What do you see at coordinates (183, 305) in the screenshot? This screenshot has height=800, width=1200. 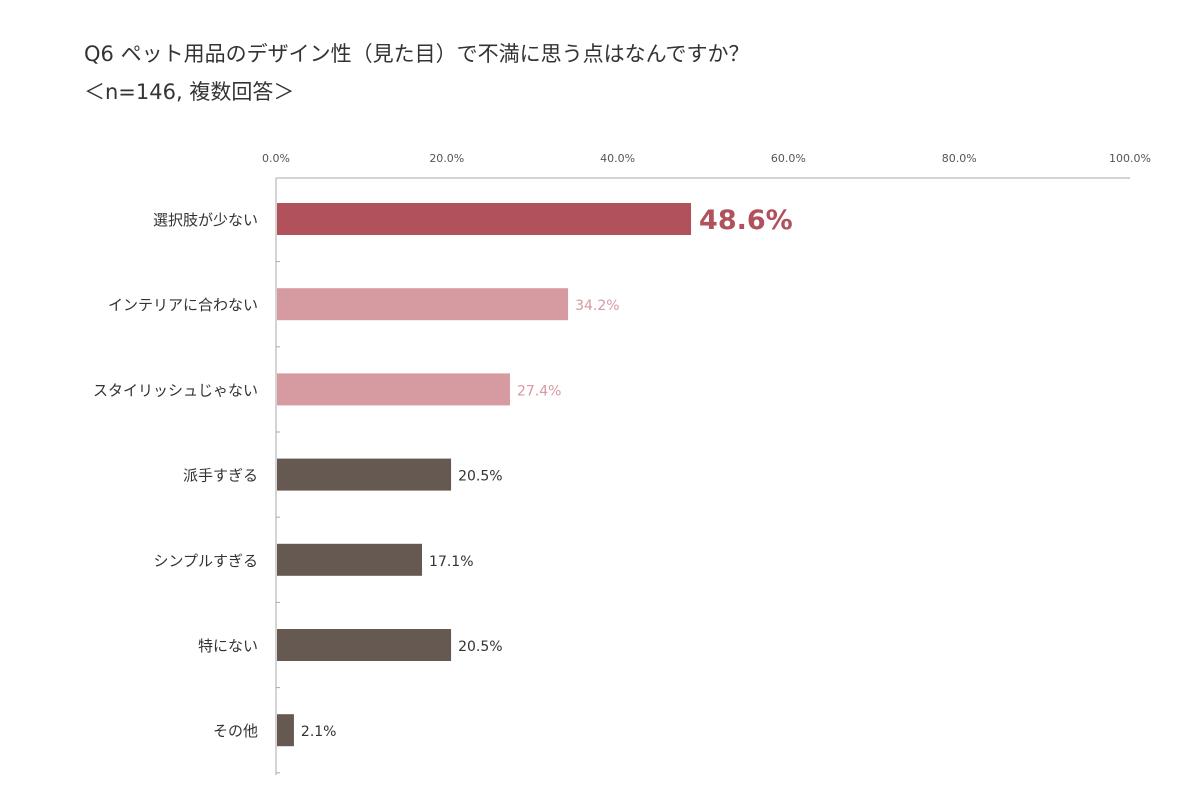 I see `category-label: インテリアに合わない` at bounding box center [183, 305].